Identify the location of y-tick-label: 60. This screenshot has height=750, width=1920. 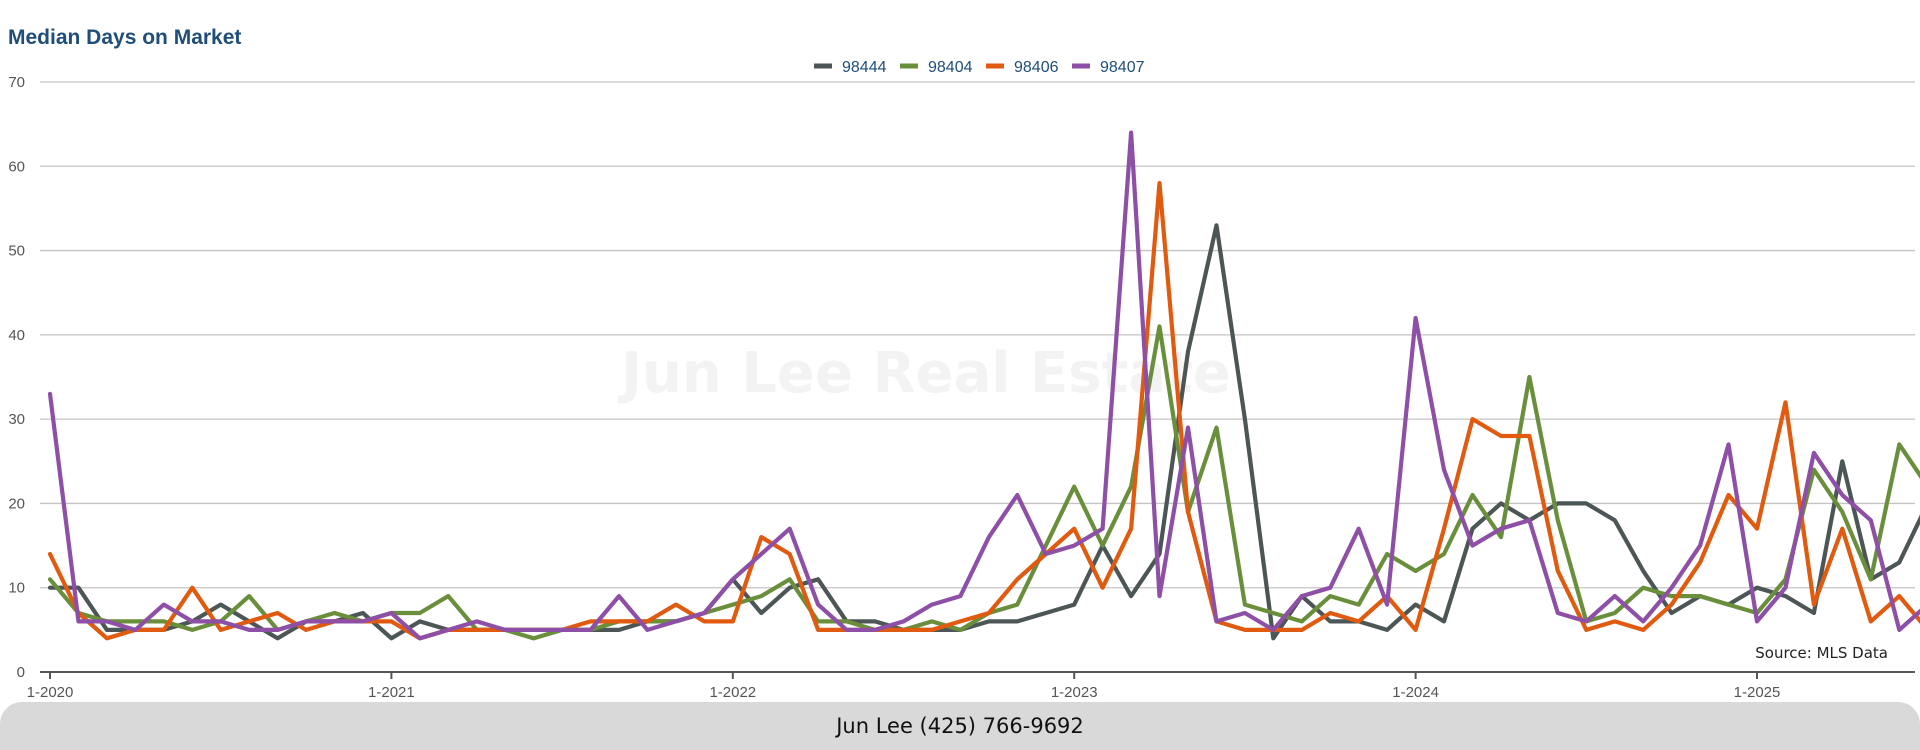
(16, 166).